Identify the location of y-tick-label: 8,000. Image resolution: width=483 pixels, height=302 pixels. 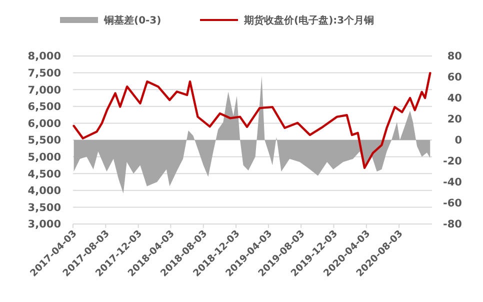
(44, 56).